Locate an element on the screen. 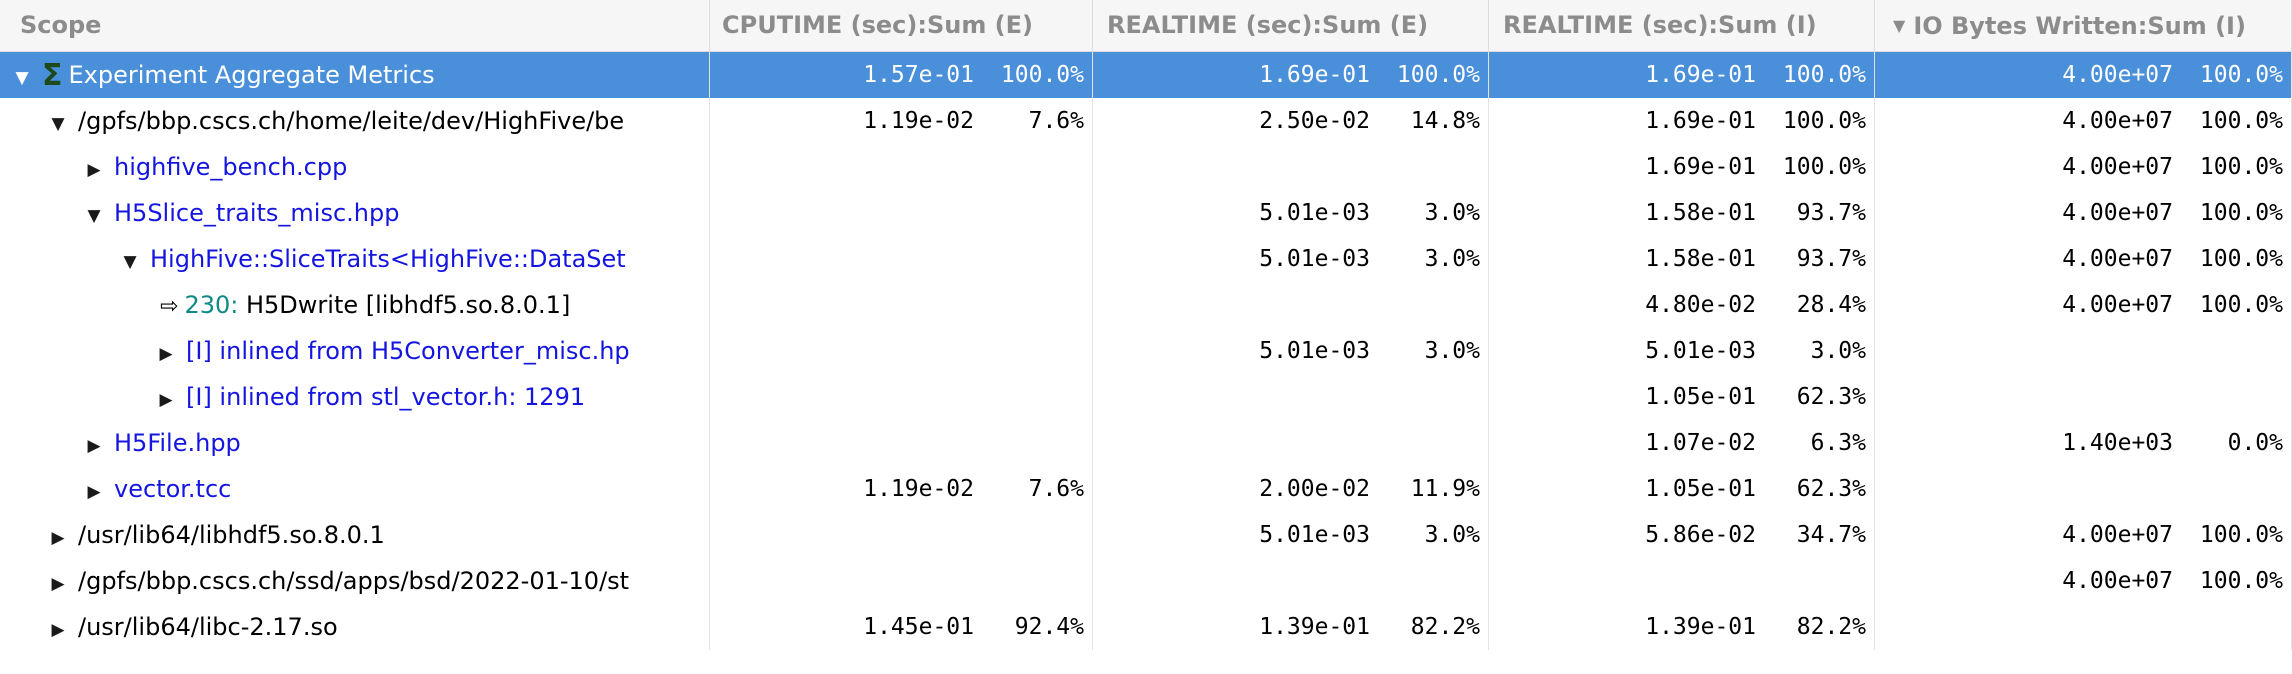 The height and width of the screenshot is (674, 2292). metric-percent: 34.7% is located at coordinates (1831, 535).